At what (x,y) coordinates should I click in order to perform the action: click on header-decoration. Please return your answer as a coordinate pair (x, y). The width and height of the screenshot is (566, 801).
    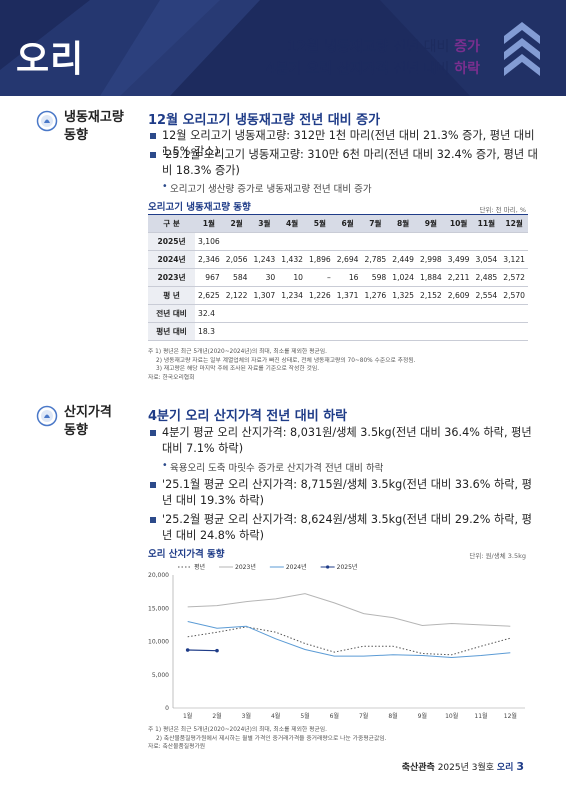
    Looking at the image, I should click on (283, 48).